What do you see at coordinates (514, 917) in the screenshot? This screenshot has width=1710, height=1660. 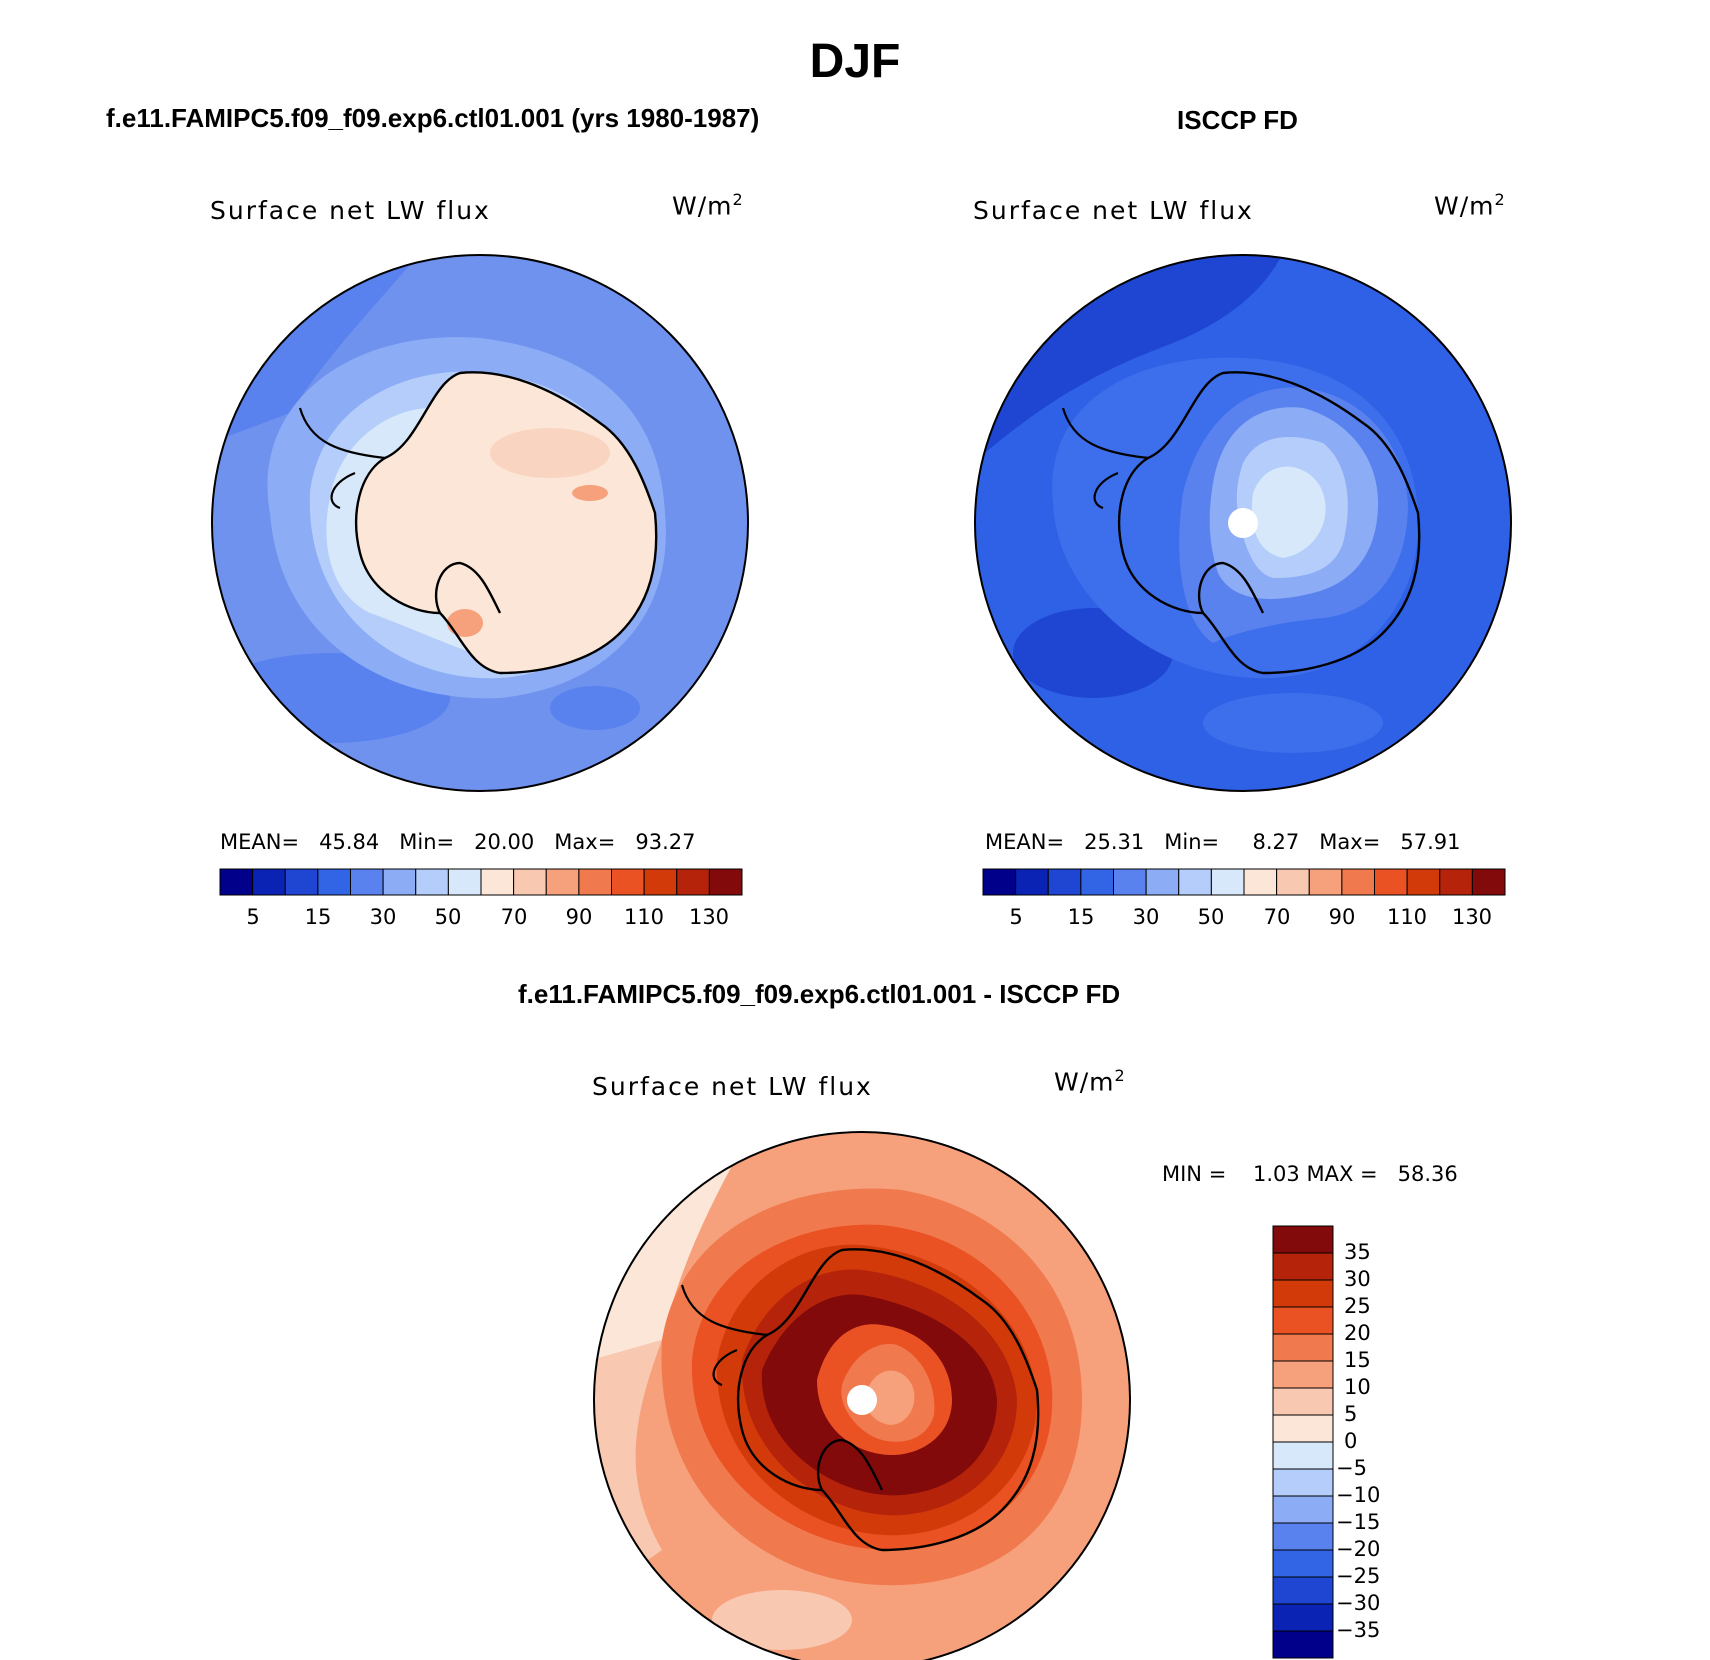 I see `model-tick: 70` at bounding box center [514, 917].